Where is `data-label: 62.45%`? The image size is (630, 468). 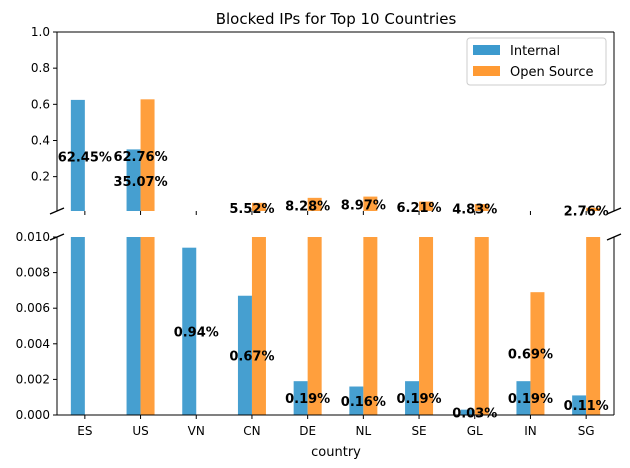
data-label: 62.45% is located at coordinates (85, 157).